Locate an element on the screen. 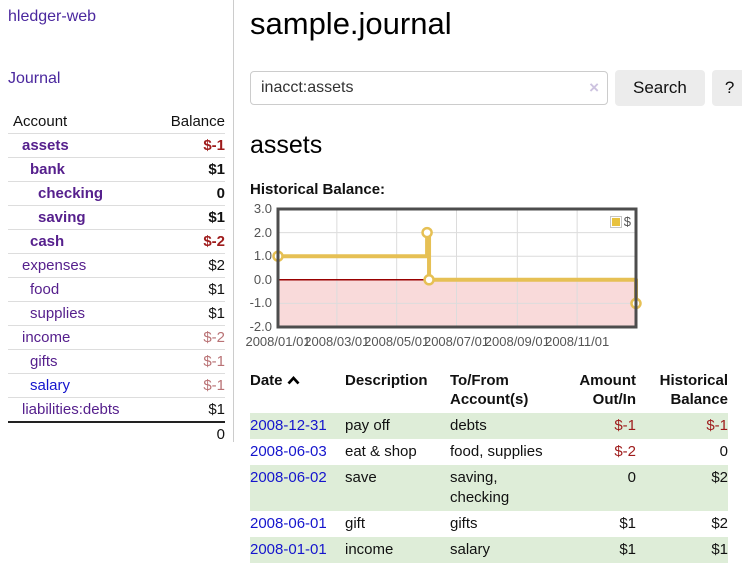  transaction-date-link: 2008-06-02 is located at coordinates (288, 477).